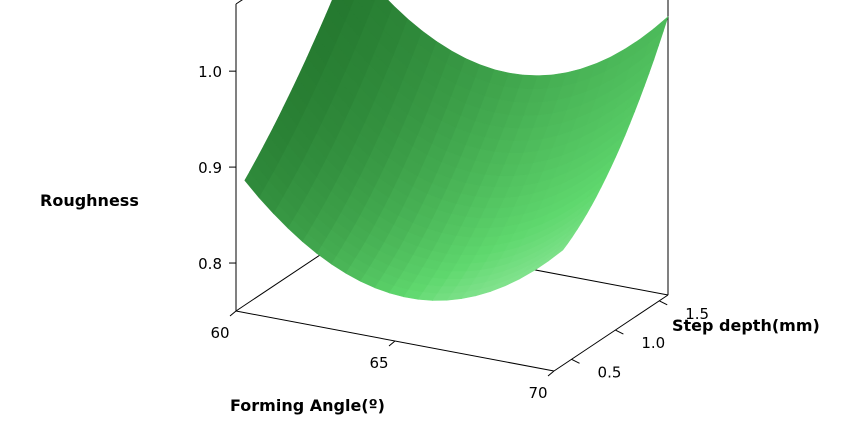 The width and height of the screenshot is (849, 423). What do you see at coordinates (89, 200) in the screenshot?
I see `z-axis-title: Roughness` at bounding box center [89, 200].